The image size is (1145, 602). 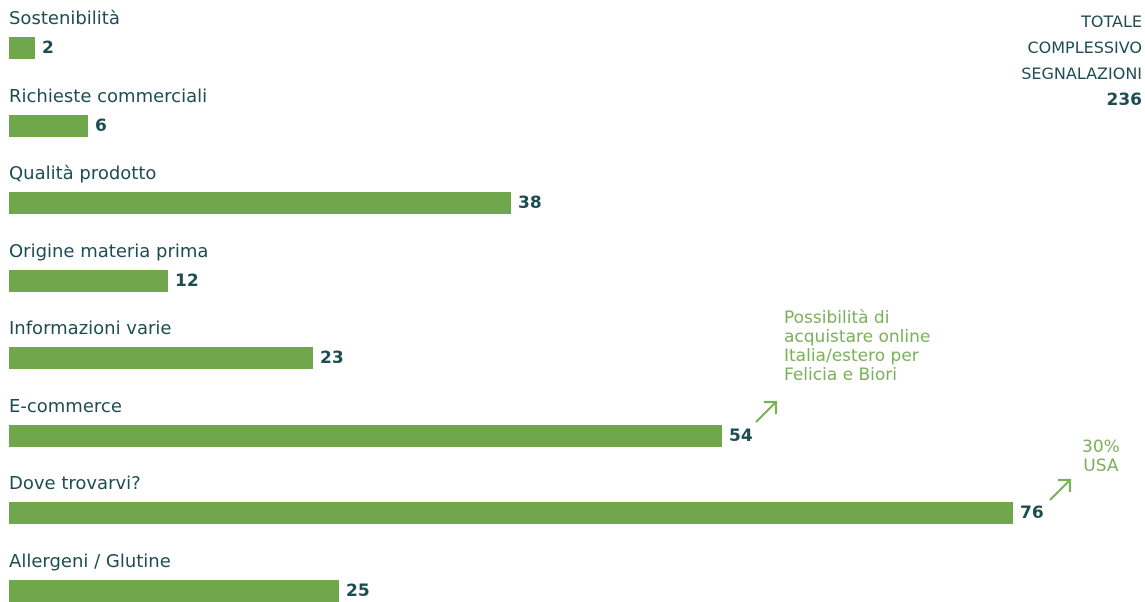 What do you see at coordinates (65, 406) in the screenshot?
I see `category-label: E-commerce` at bounding box center [65, 406].